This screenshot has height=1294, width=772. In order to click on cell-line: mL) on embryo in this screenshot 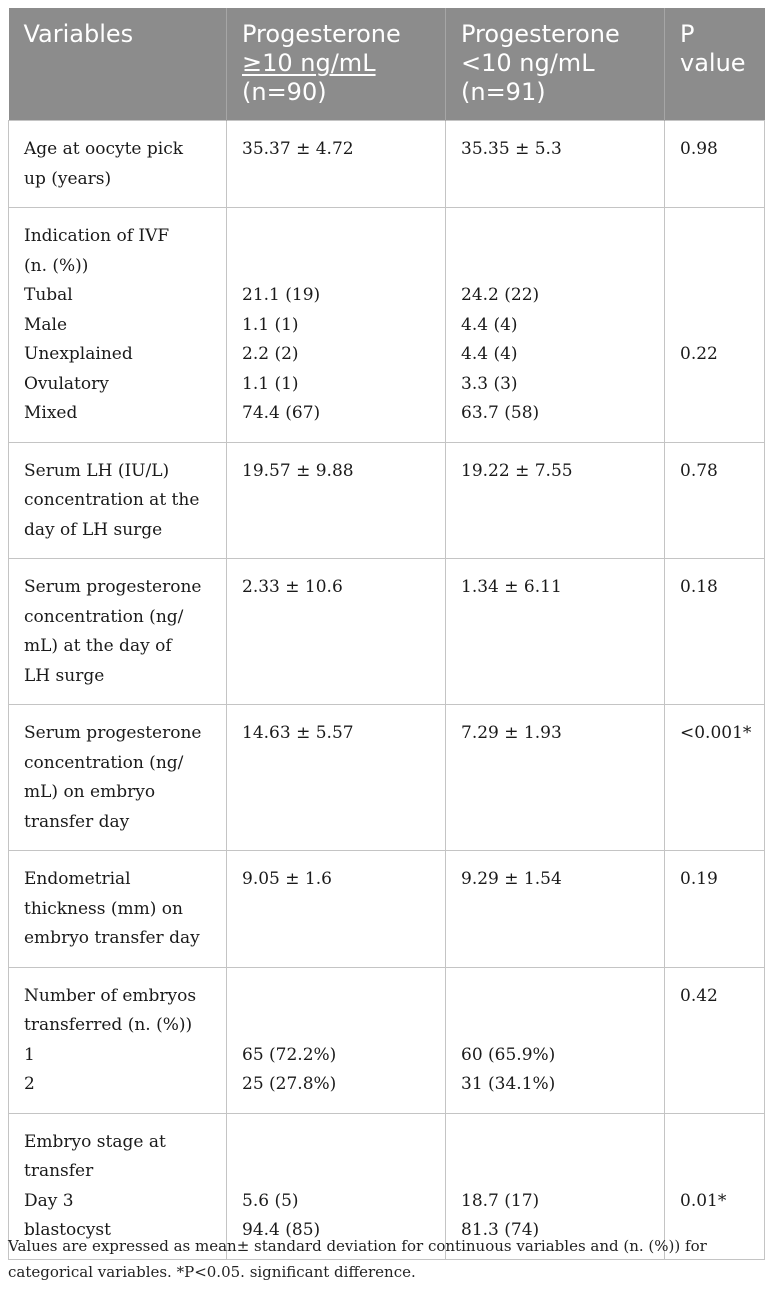, I will do `click(90, 792)`.